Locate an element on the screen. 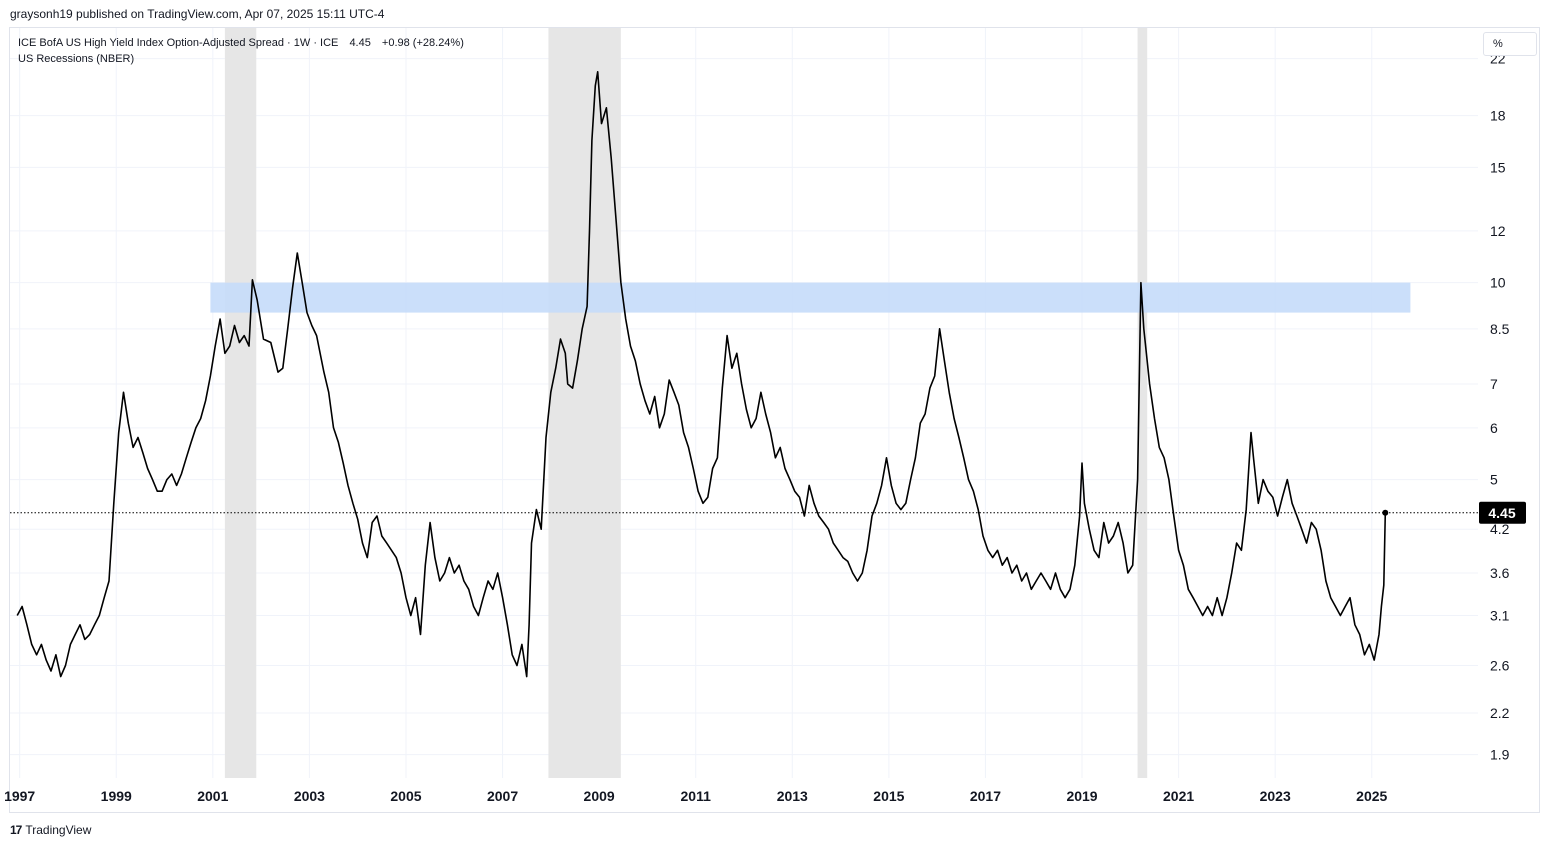 The image size is (1551, 849). y-tick-label: 5 is located at coordinates (1494, 480).